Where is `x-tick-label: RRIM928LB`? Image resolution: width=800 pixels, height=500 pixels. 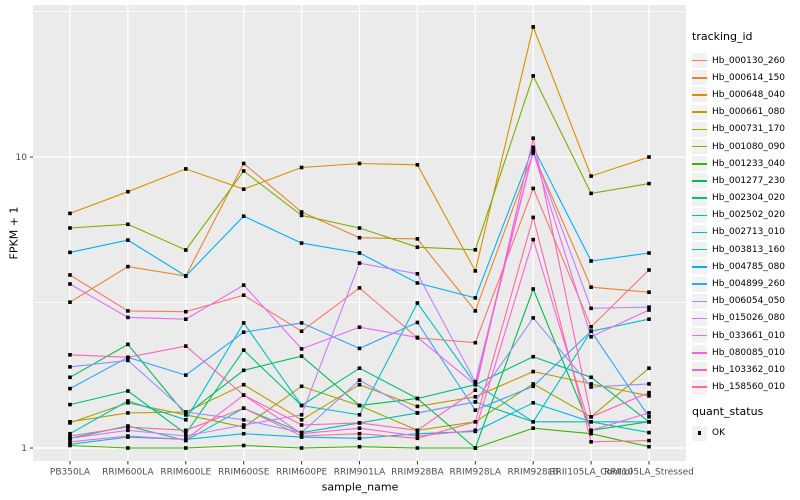 x-tick-label: RRIM928LB is located at coordinates (533, 473).